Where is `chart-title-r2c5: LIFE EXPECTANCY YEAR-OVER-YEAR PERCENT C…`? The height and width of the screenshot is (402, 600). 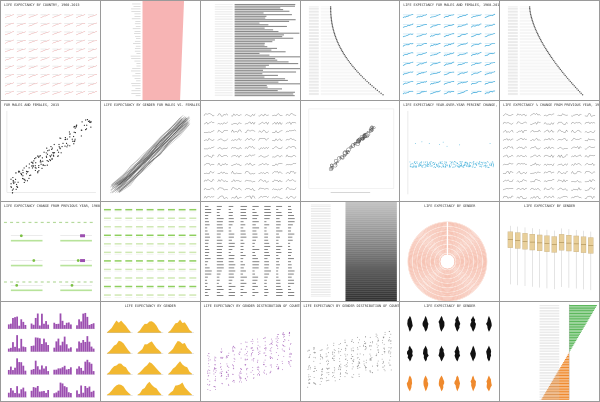 chart-title-r2c5: LIFE EXPECTANCY YEAR-OVER-YEAR PERCENT C… is located at coordinates (451, 105).